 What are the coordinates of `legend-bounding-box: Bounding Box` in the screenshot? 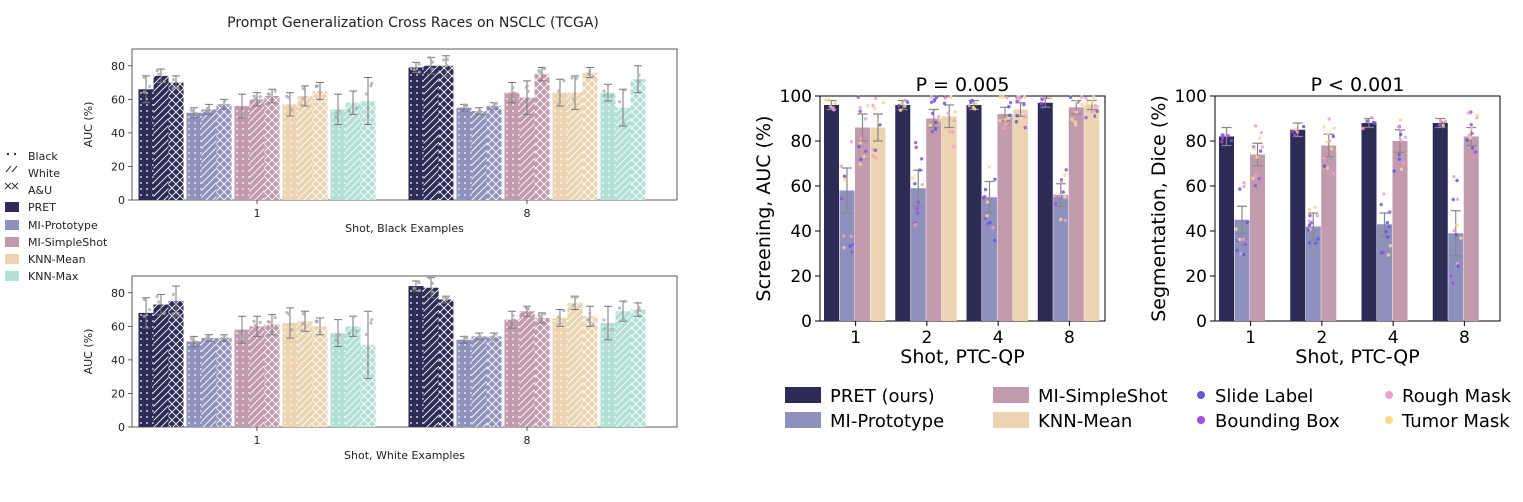 It's located at (1268, 421).